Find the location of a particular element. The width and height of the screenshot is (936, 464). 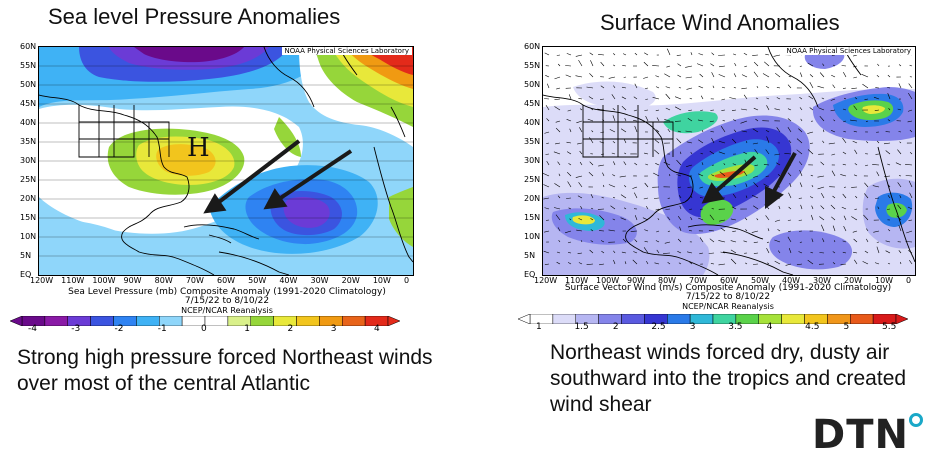

colorbar-tick-label: 4 is located at coordinates (377, 329).